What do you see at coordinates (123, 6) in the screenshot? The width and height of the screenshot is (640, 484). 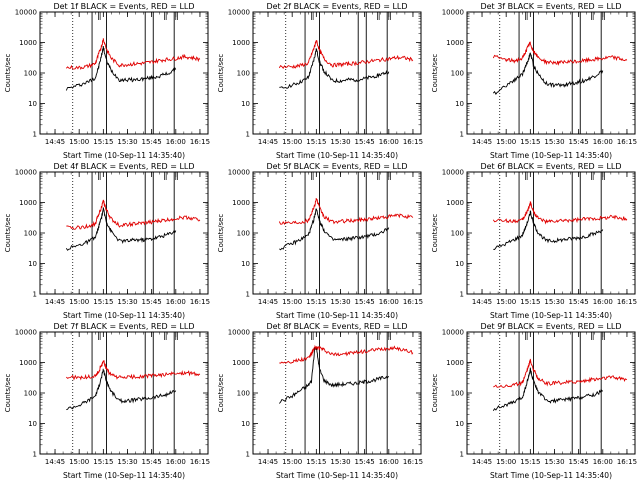 I see `chart-title: Det 1f BLACK = Events, RED = LLD` at bounding box center [123, 6].